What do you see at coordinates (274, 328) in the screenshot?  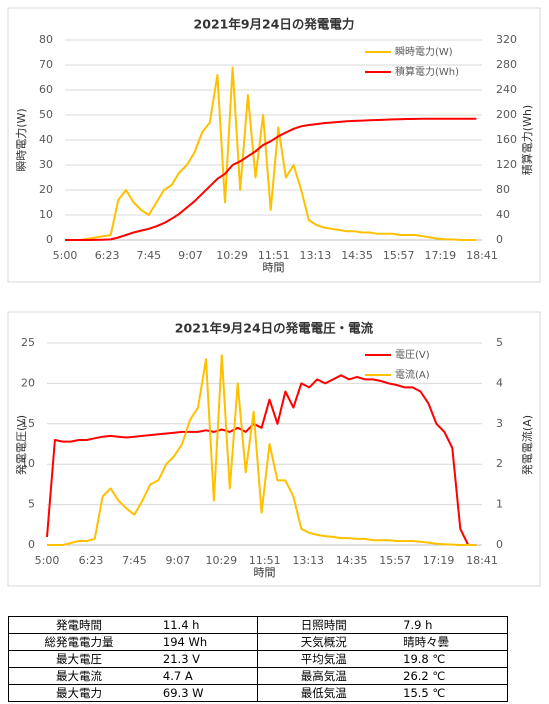 I see `chart-title: 2021年9月24日の発電電圧・電流` at bounding box center [274, 328].